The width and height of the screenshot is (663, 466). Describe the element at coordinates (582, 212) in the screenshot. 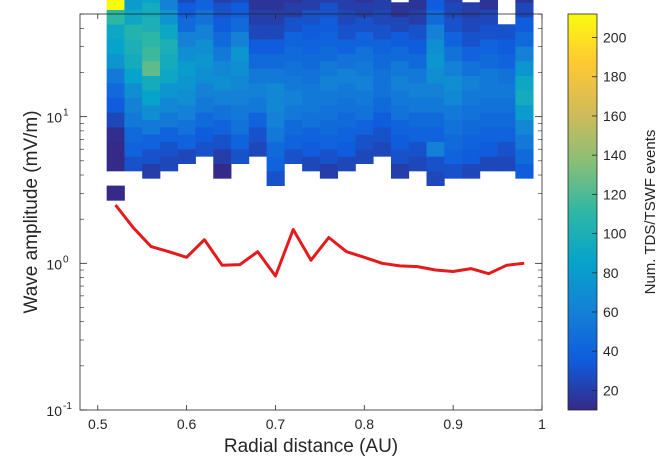

I see `colorbar-gradient` at that location.